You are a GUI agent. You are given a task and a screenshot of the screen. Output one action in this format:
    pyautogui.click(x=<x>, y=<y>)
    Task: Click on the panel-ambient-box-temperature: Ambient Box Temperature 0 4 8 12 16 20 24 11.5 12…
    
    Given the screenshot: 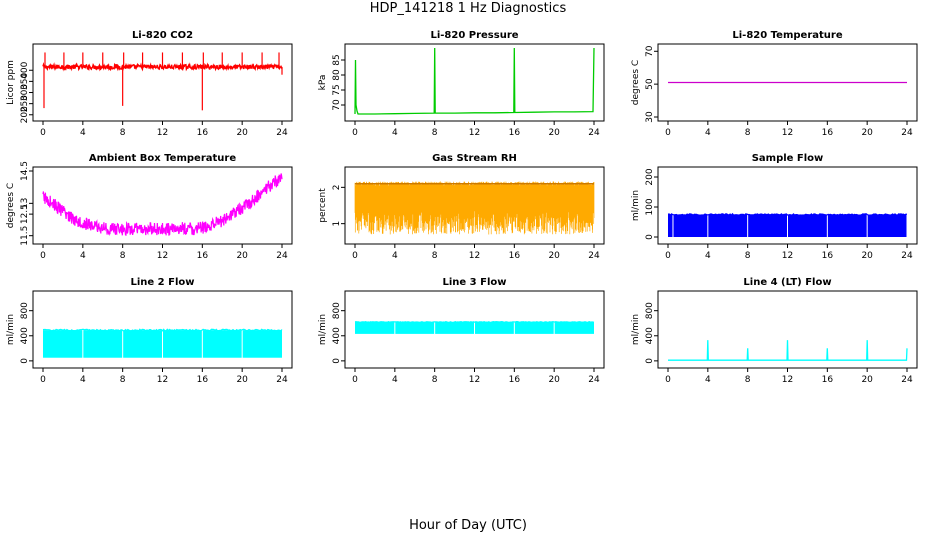 What is the action you would take?
    pyautogui.click(x=149, y=207)
    